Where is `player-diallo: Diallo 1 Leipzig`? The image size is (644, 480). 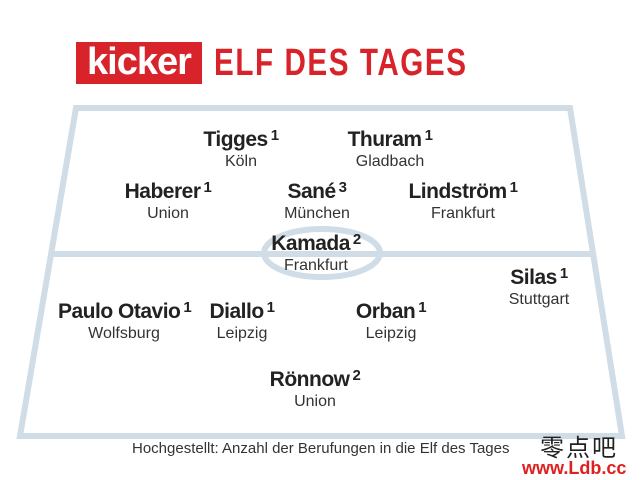 player-diallo: Diallo 1 Leipzig is located at coordinates (242, 322).